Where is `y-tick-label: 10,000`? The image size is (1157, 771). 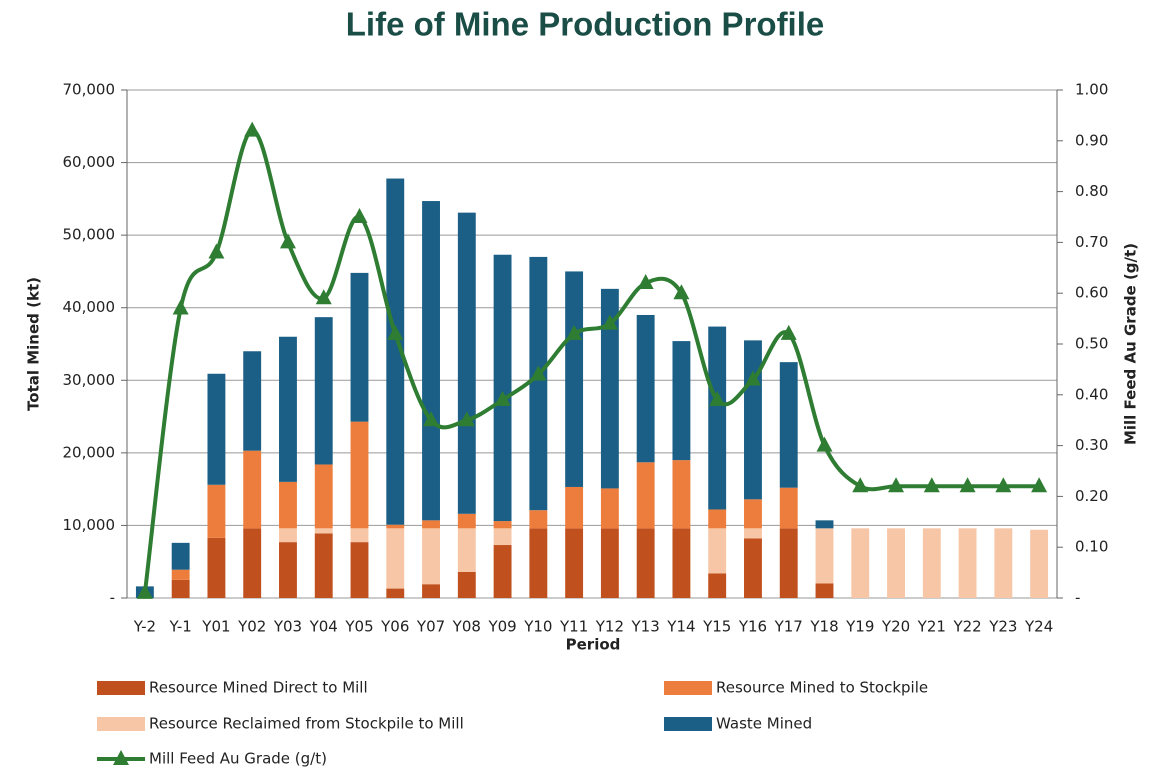 y-tick-label: 10,000 is located at coordinates (89, 525).